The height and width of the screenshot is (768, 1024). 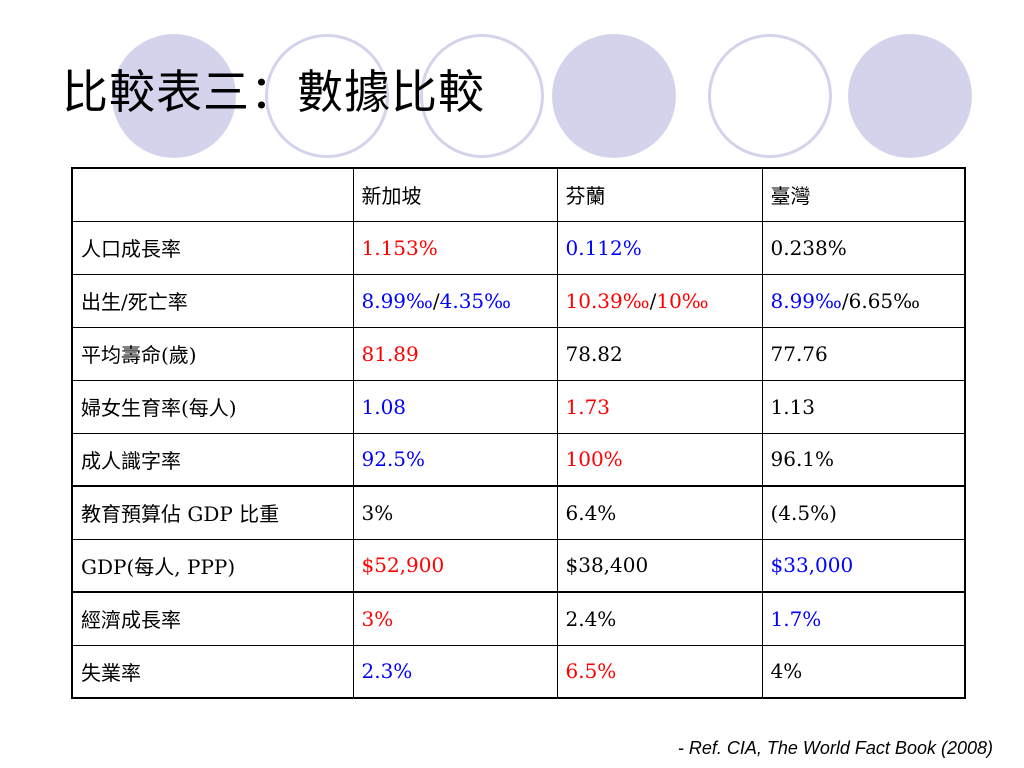 What do you see at coordinates (212, 353) in the screenshot?
I see `row-label: 平均壽命(歲)` at bounding box center [212, 353].